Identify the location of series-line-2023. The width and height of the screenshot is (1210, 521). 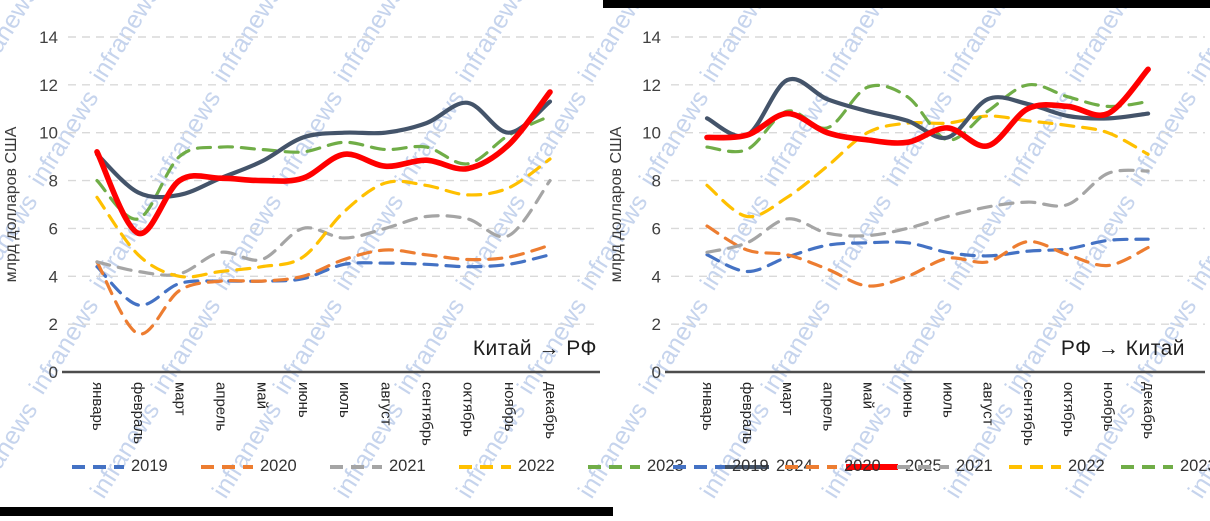
(323, 167).